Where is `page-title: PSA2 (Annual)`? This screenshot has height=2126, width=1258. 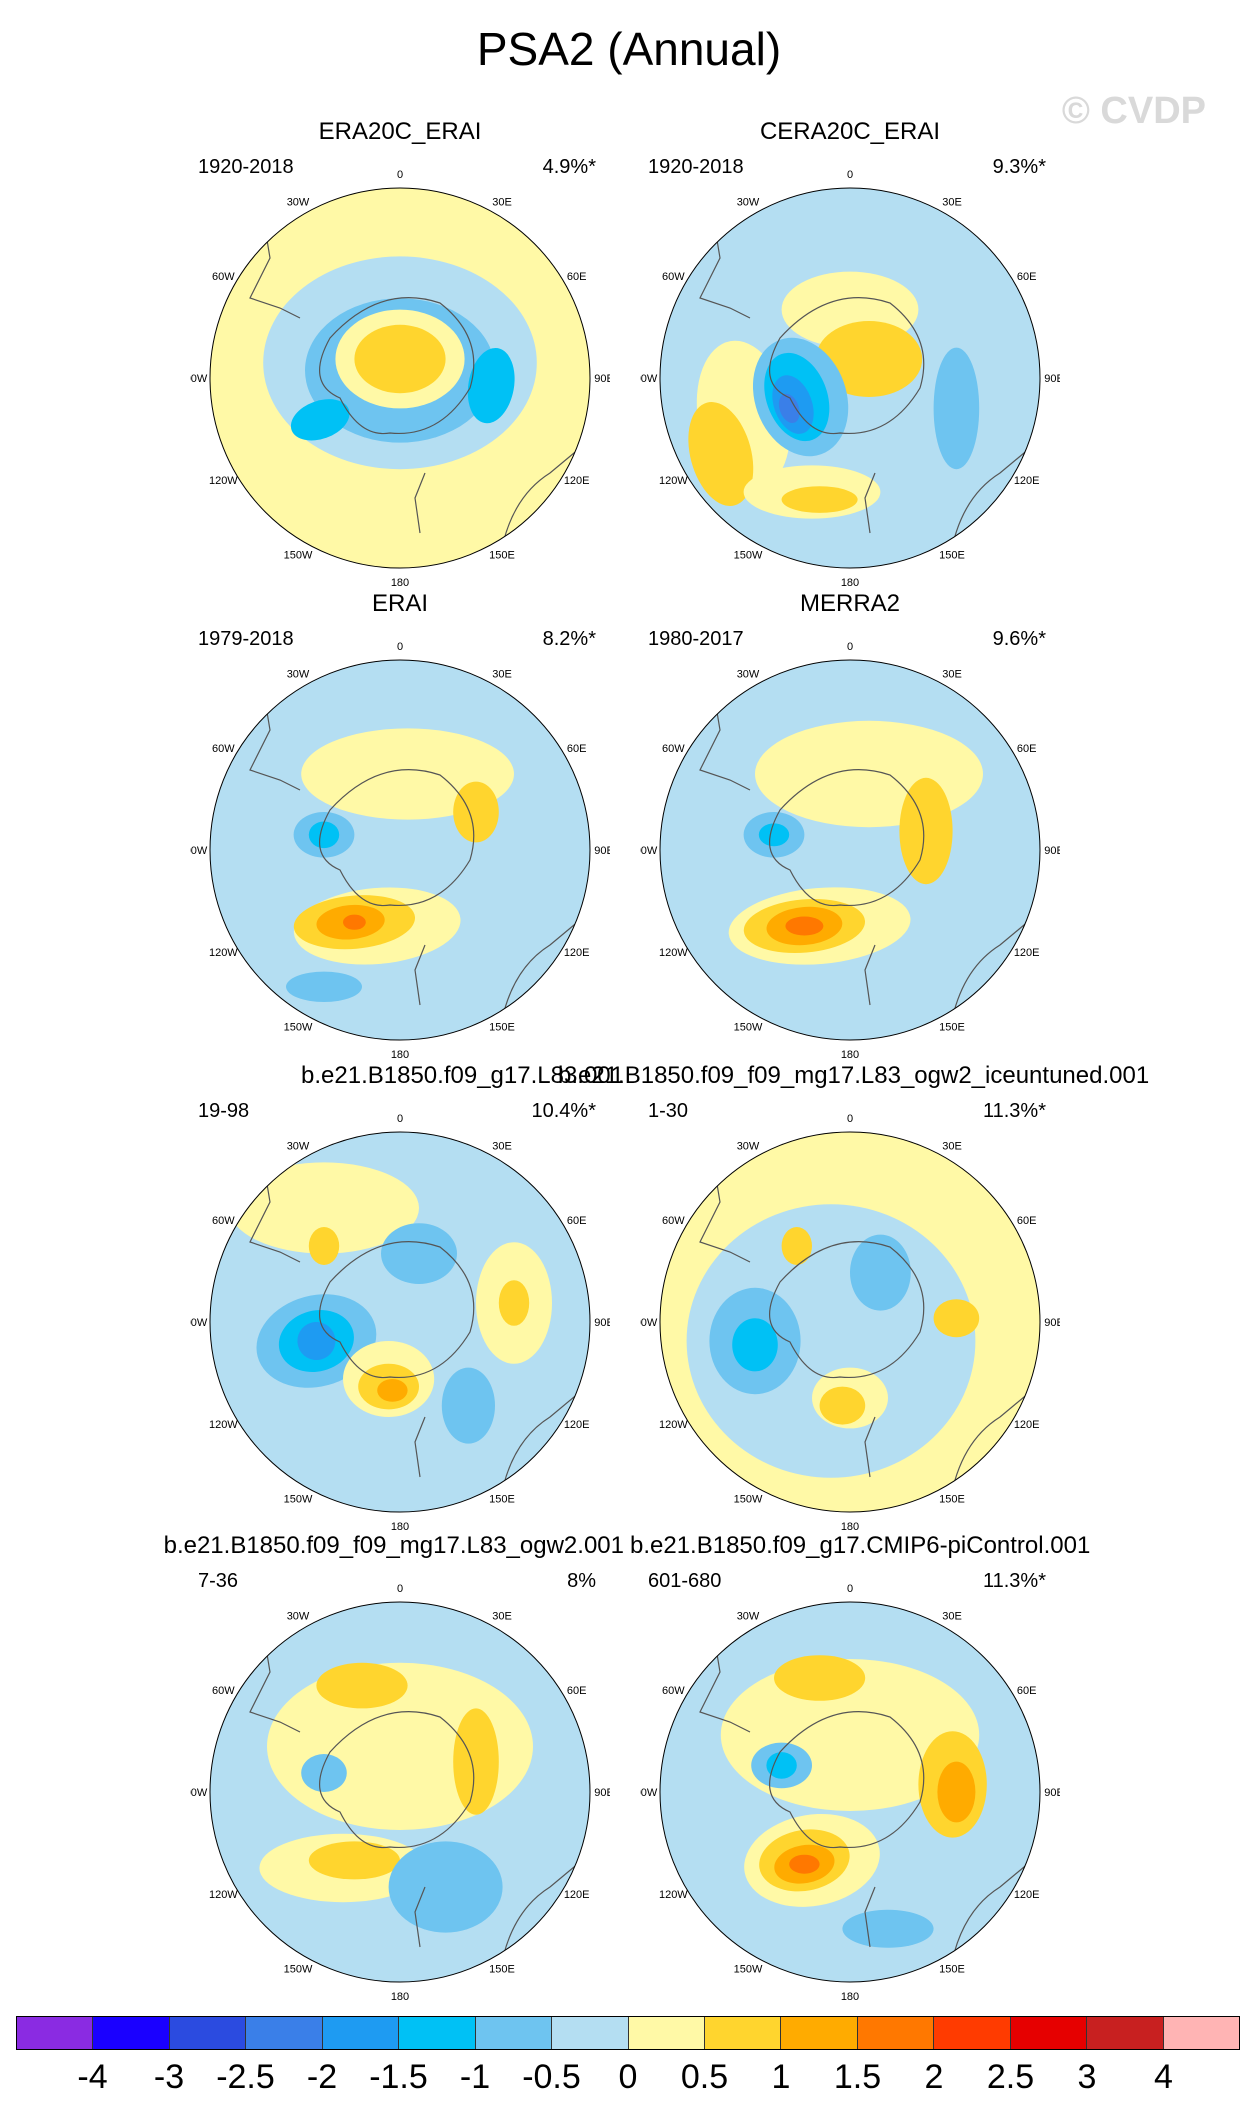 page-title: PSA2 (Annual) is located at coordinates (629, 49).